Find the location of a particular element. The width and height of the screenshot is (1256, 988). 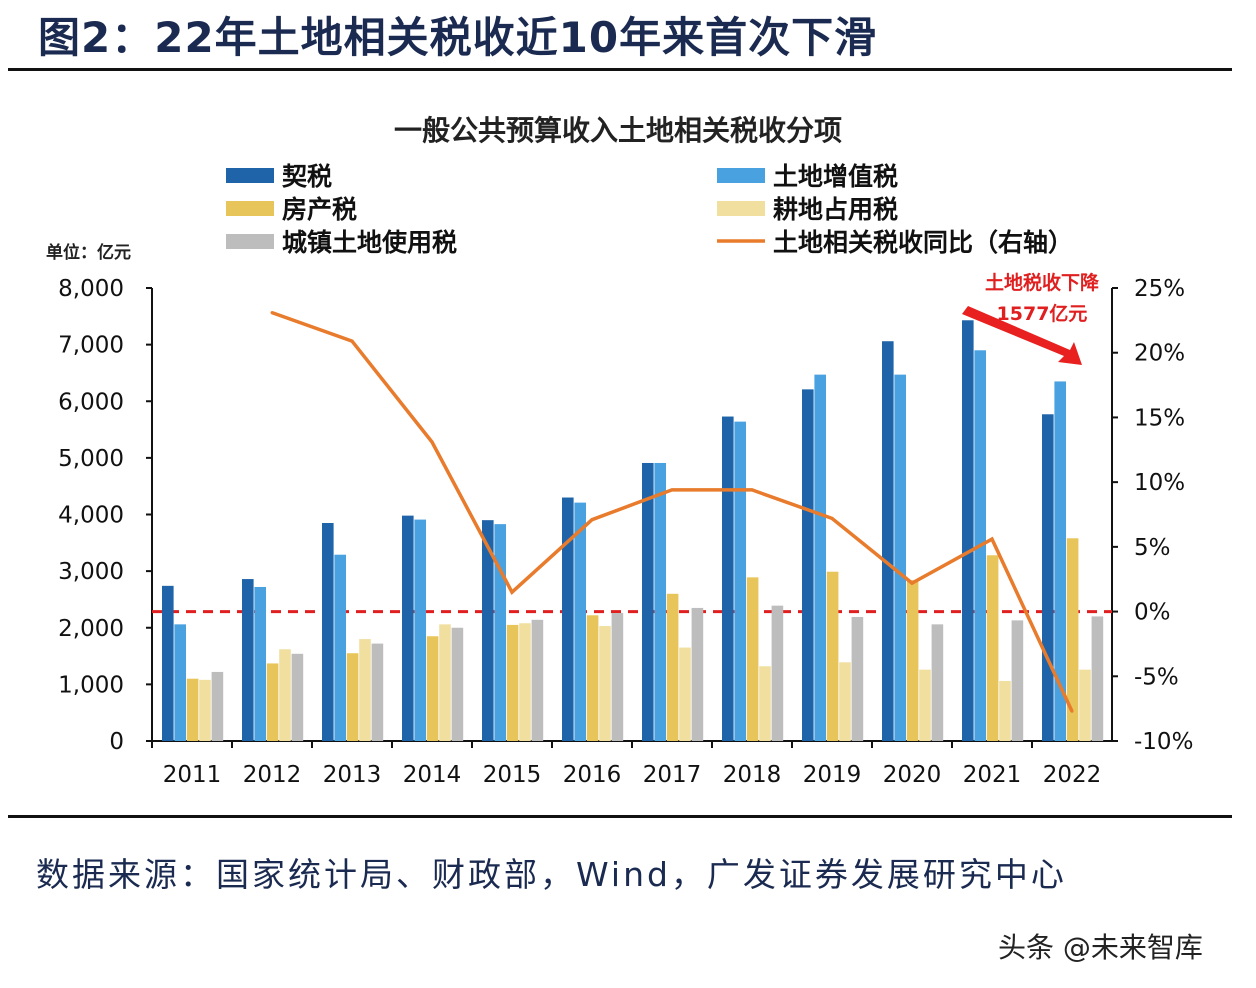

bar-城镇土地使用税-2014 is located at coordinates (457, 684).